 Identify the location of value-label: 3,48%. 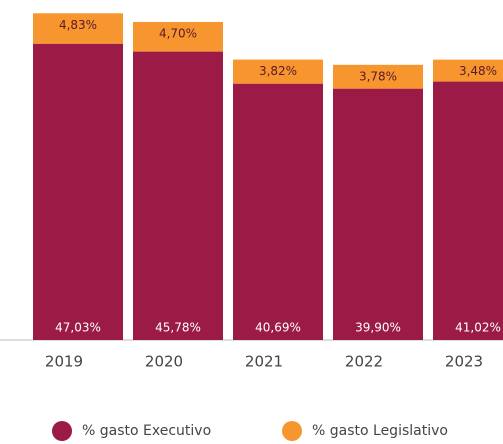
(478, 71).